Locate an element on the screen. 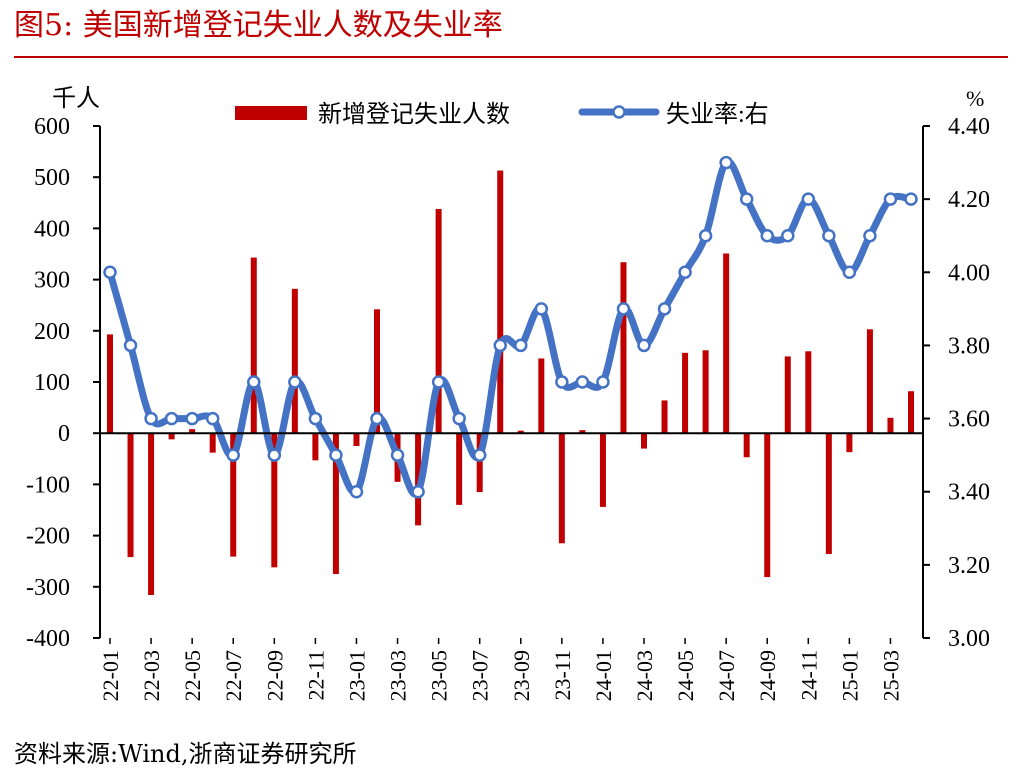  x-tick-label: 23-03 is located at coordinates (398, 675).